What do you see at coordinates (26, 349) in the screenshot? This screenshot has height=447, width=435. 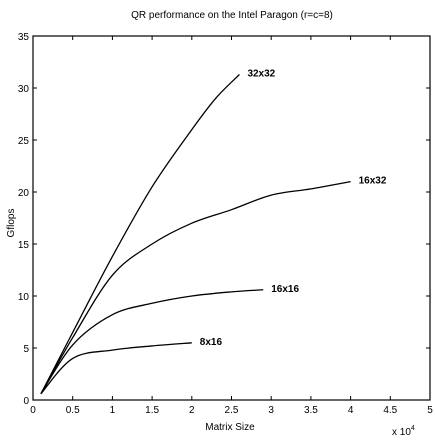 I see `y-tick-label: 5` at bounding box center [26, 349].